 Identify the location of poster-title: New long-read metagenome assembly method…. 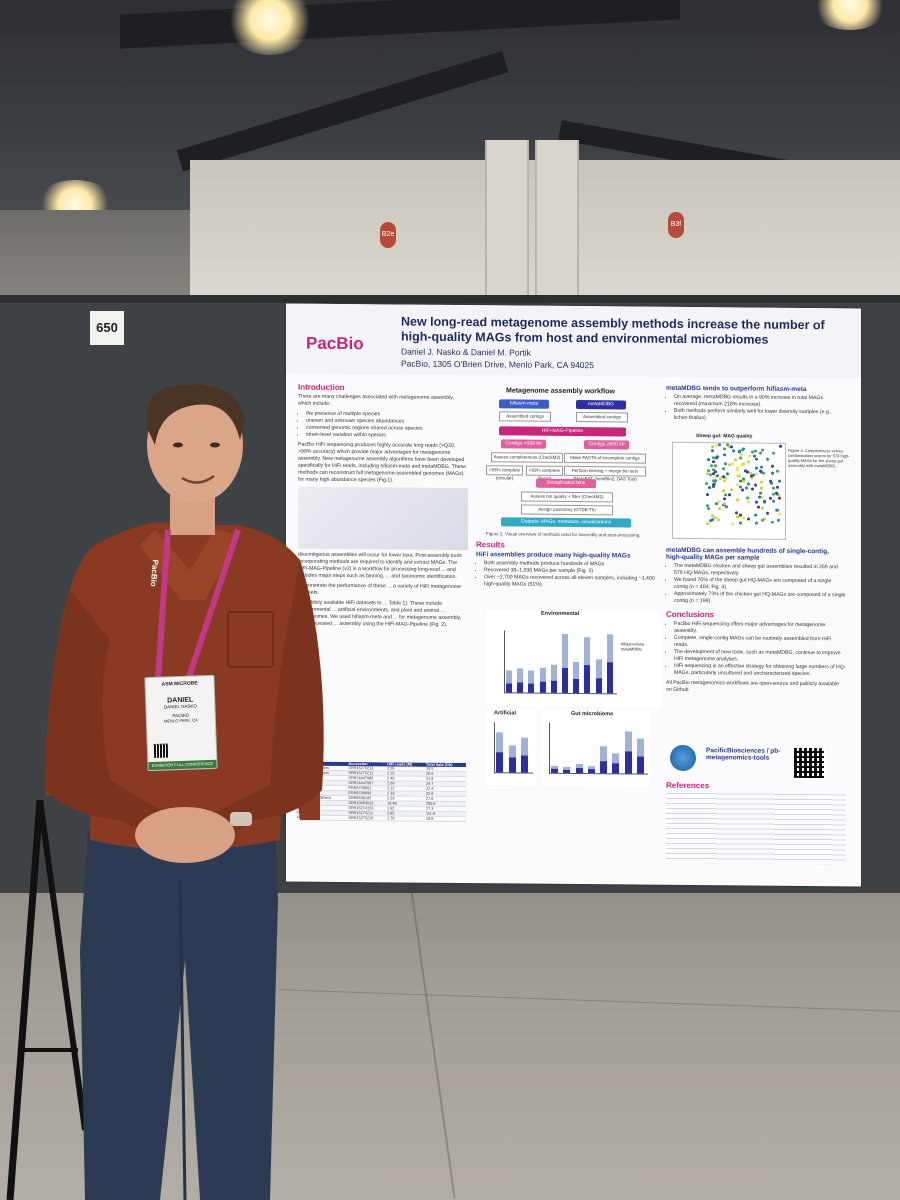
(613, 330).